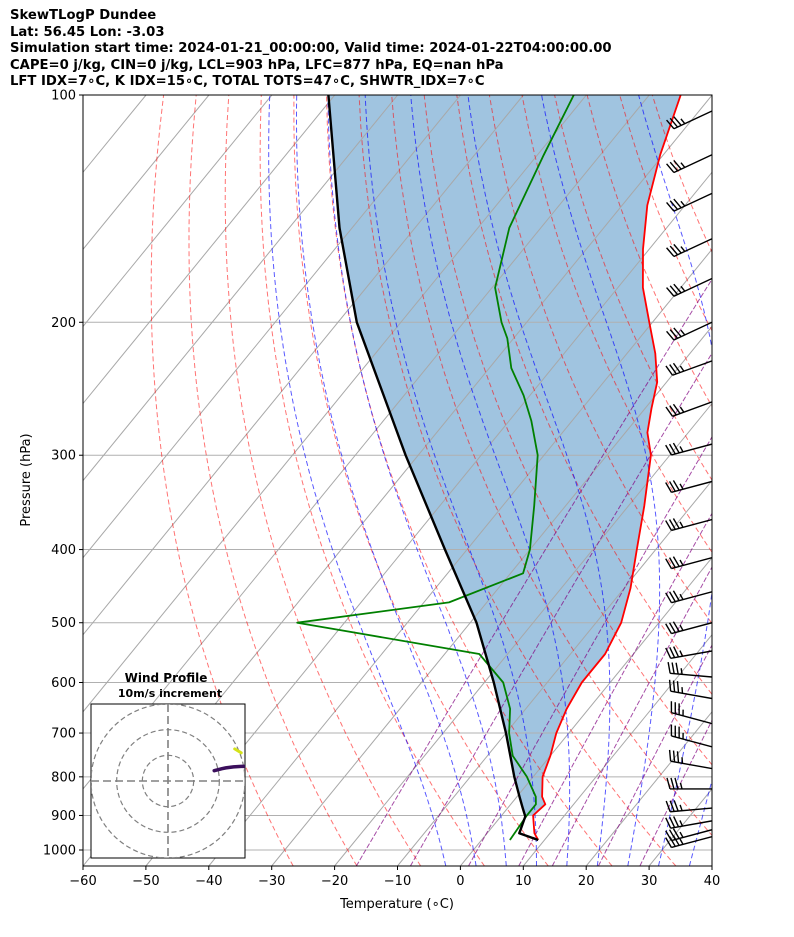  What do you see at coordinates (649, 881) in the screenshot?
I see `x-tick-label: 30` at bounding box center [649, 881].